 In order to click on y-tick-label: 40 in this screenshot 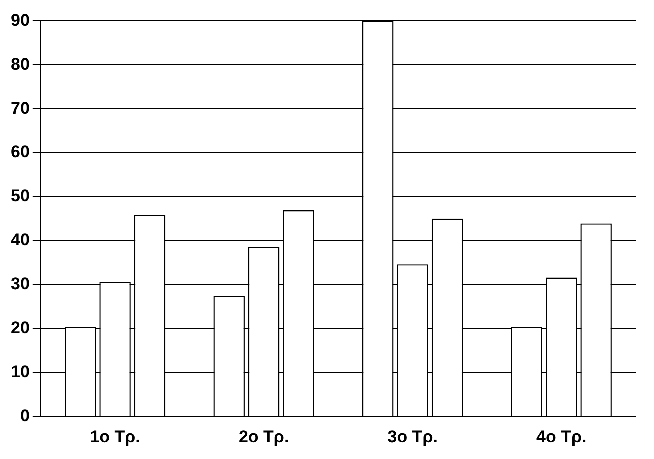, I will do `click(20, 240)`.